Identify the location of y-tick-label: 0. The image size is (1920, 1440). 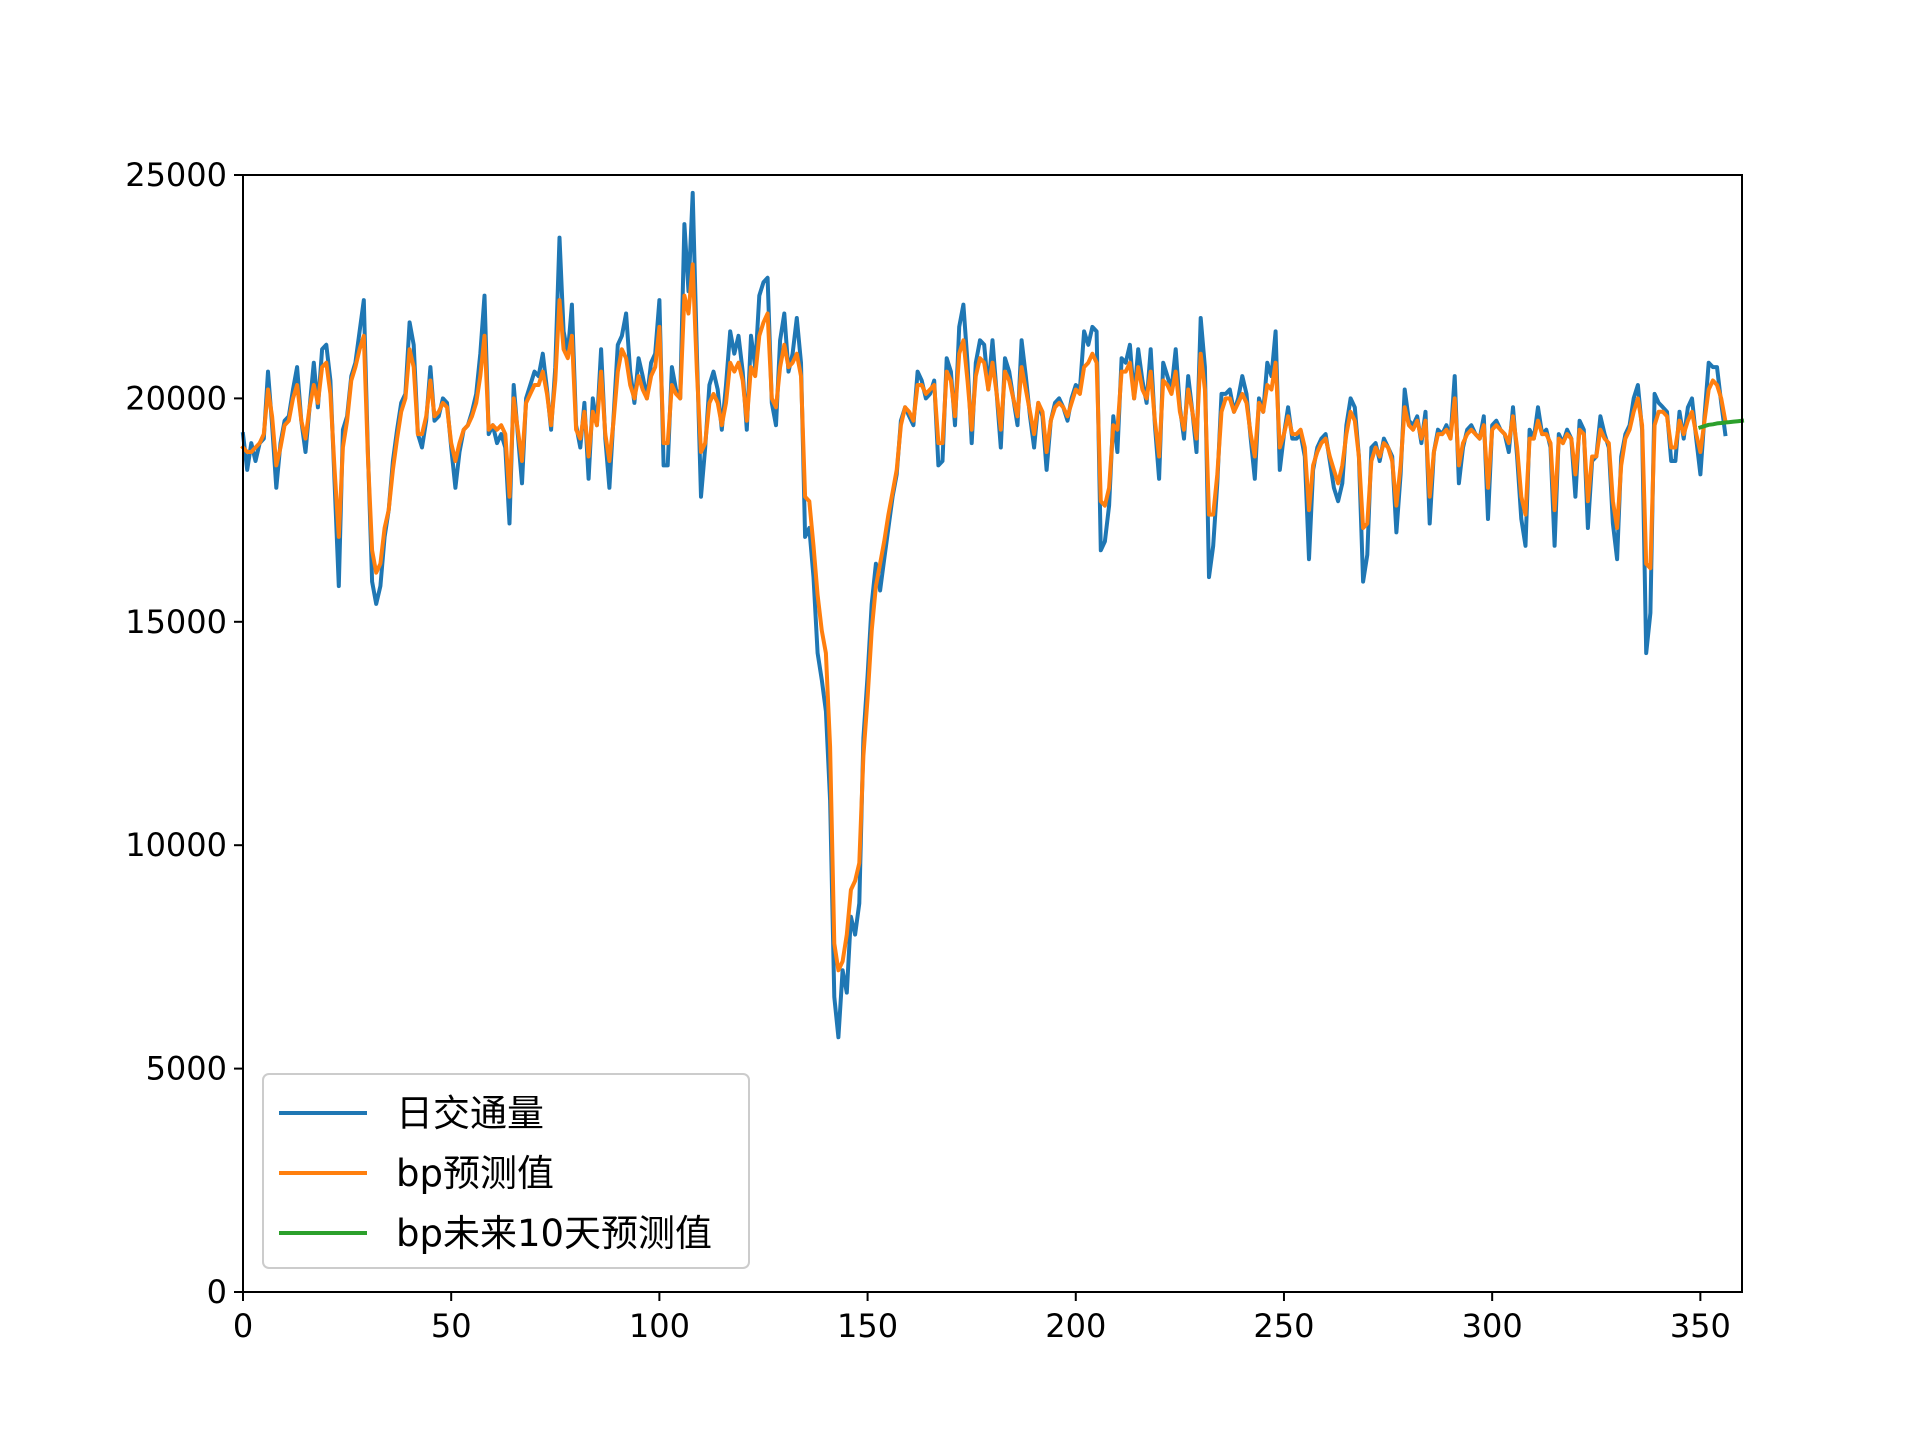
(217, 1292).